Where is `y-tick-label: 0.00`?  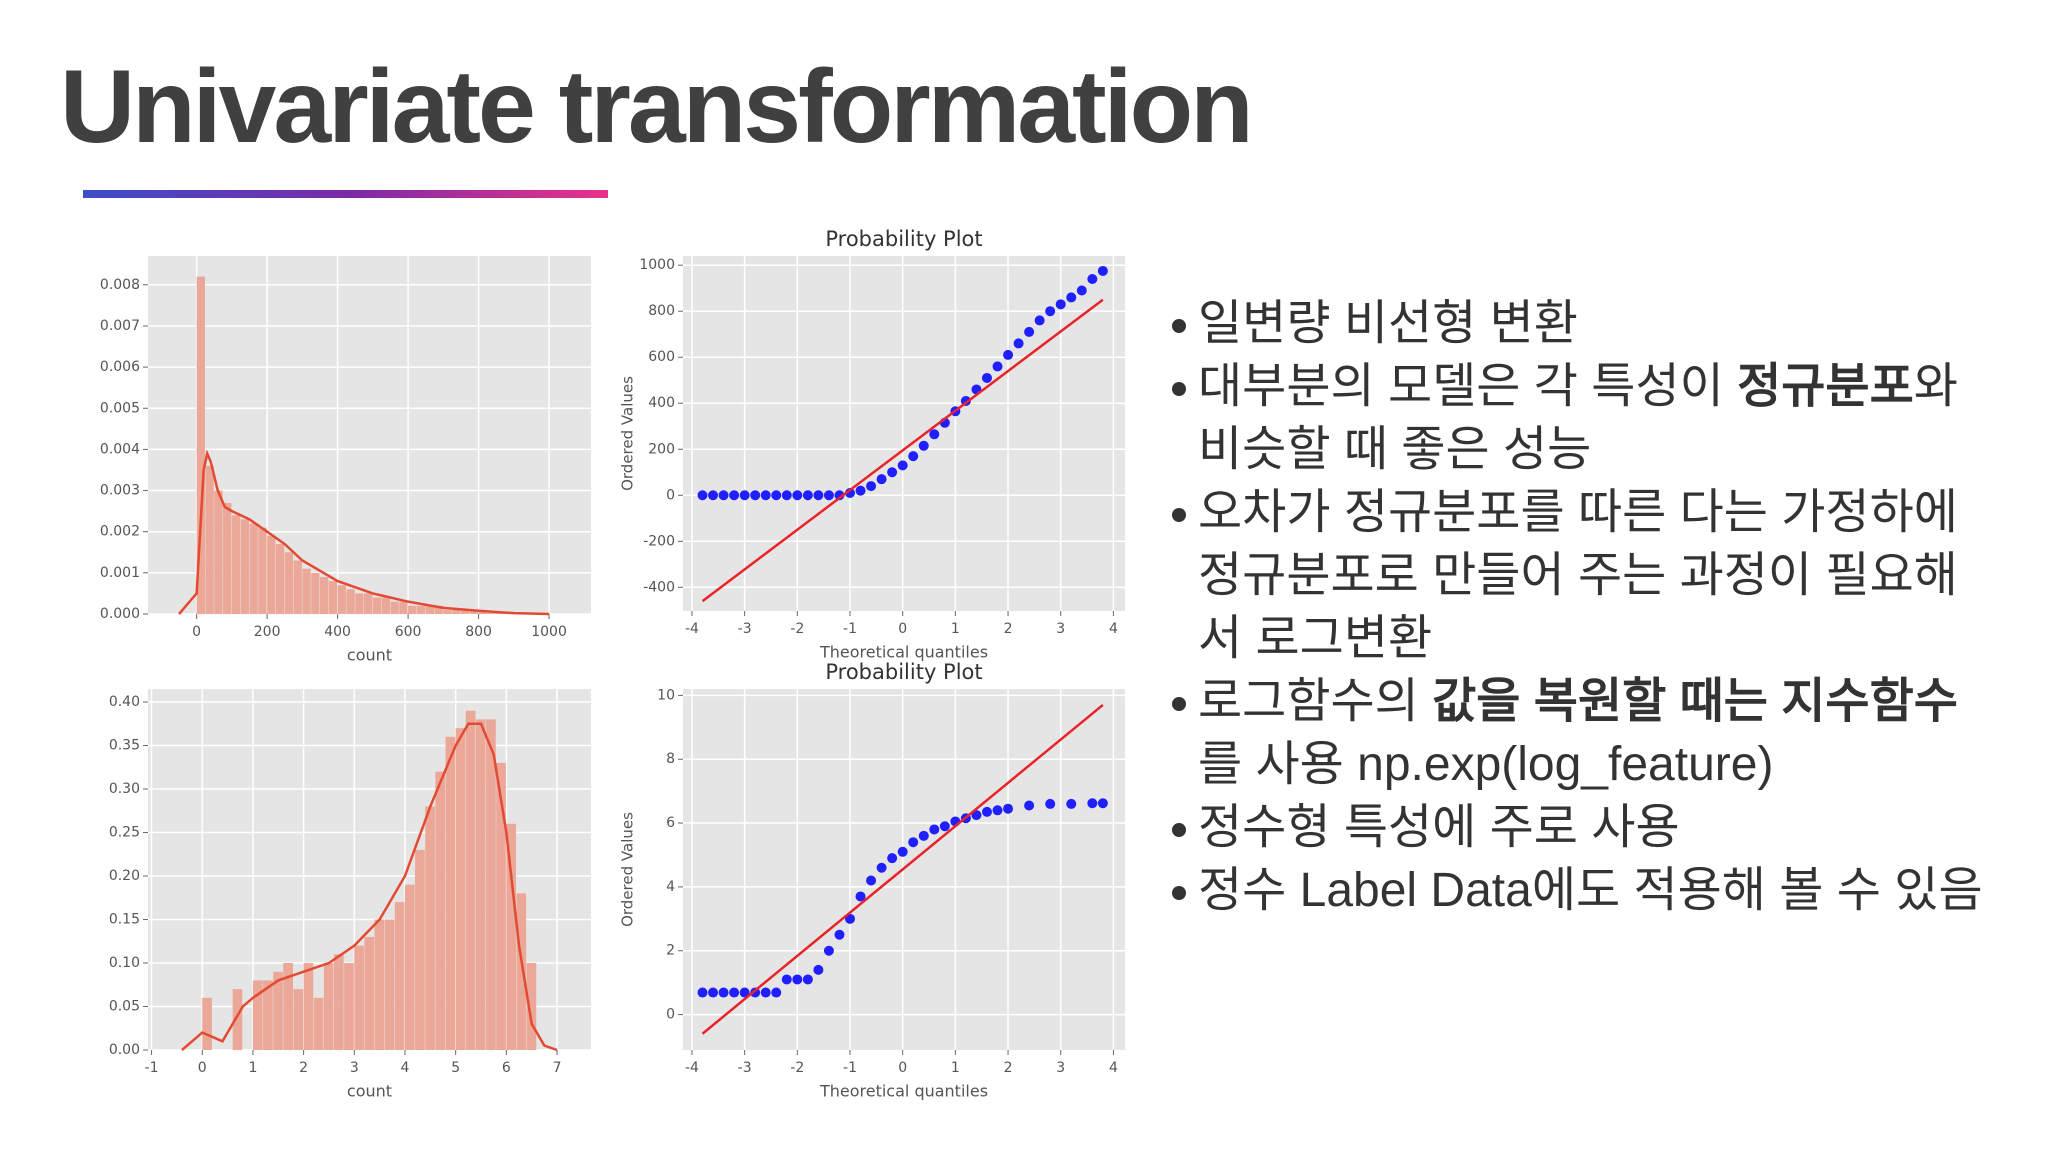 y-tick-label: 0.00 is located at coordinates (124, 1050).